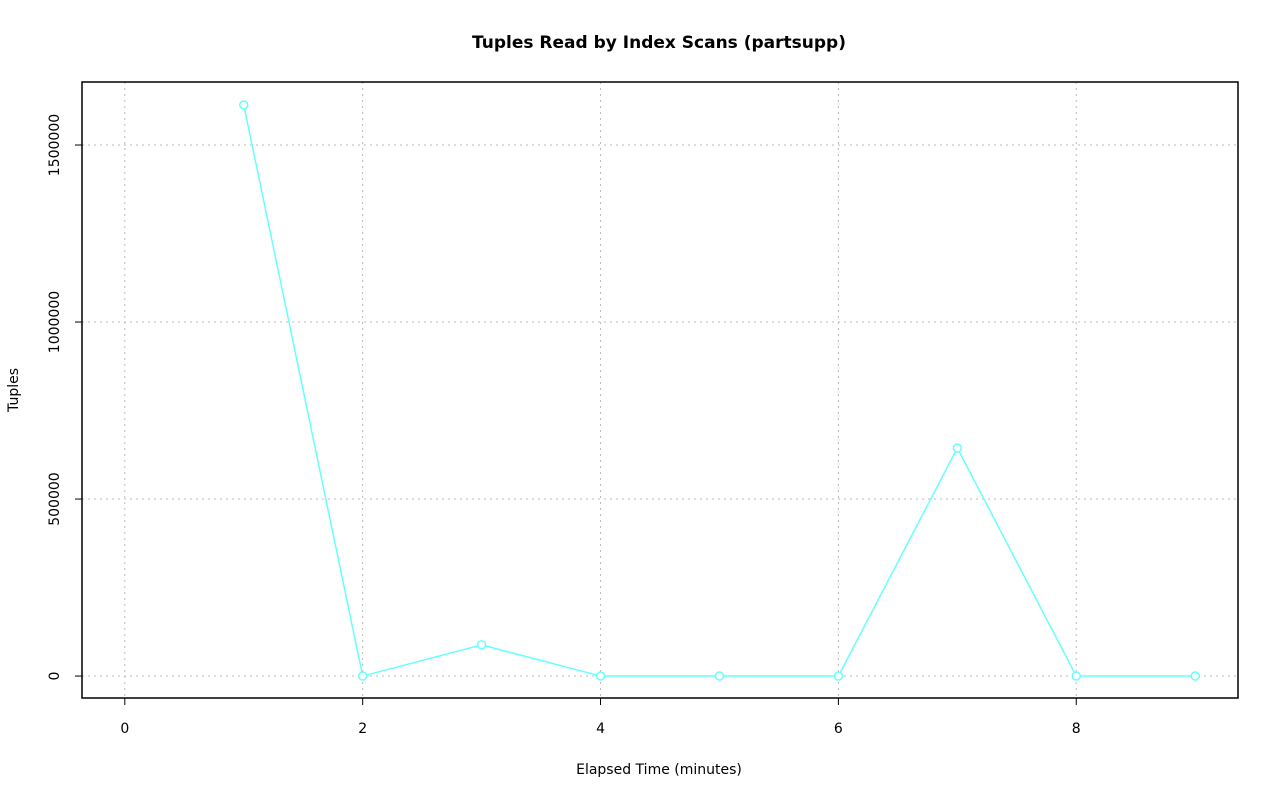  Describe the element at coordinates (659, 43) in the screenshot. I see `chart-title: Tuples Read by Index Scans (partsupp)` at that location.